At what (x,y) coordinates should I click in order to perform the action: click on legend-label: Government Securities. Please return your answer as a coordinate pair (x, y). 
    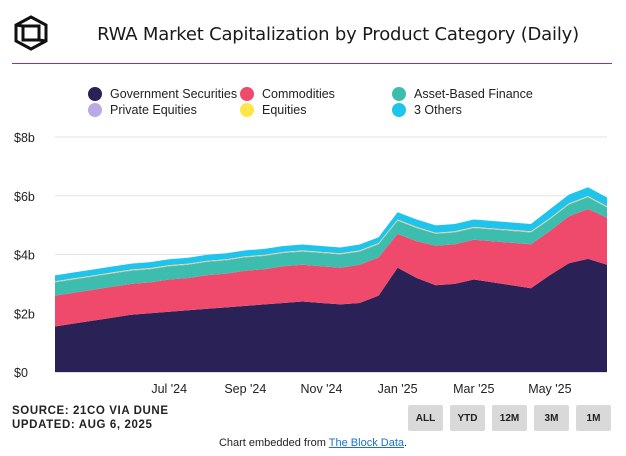
    Looking at the image, I should click on (174, 94).